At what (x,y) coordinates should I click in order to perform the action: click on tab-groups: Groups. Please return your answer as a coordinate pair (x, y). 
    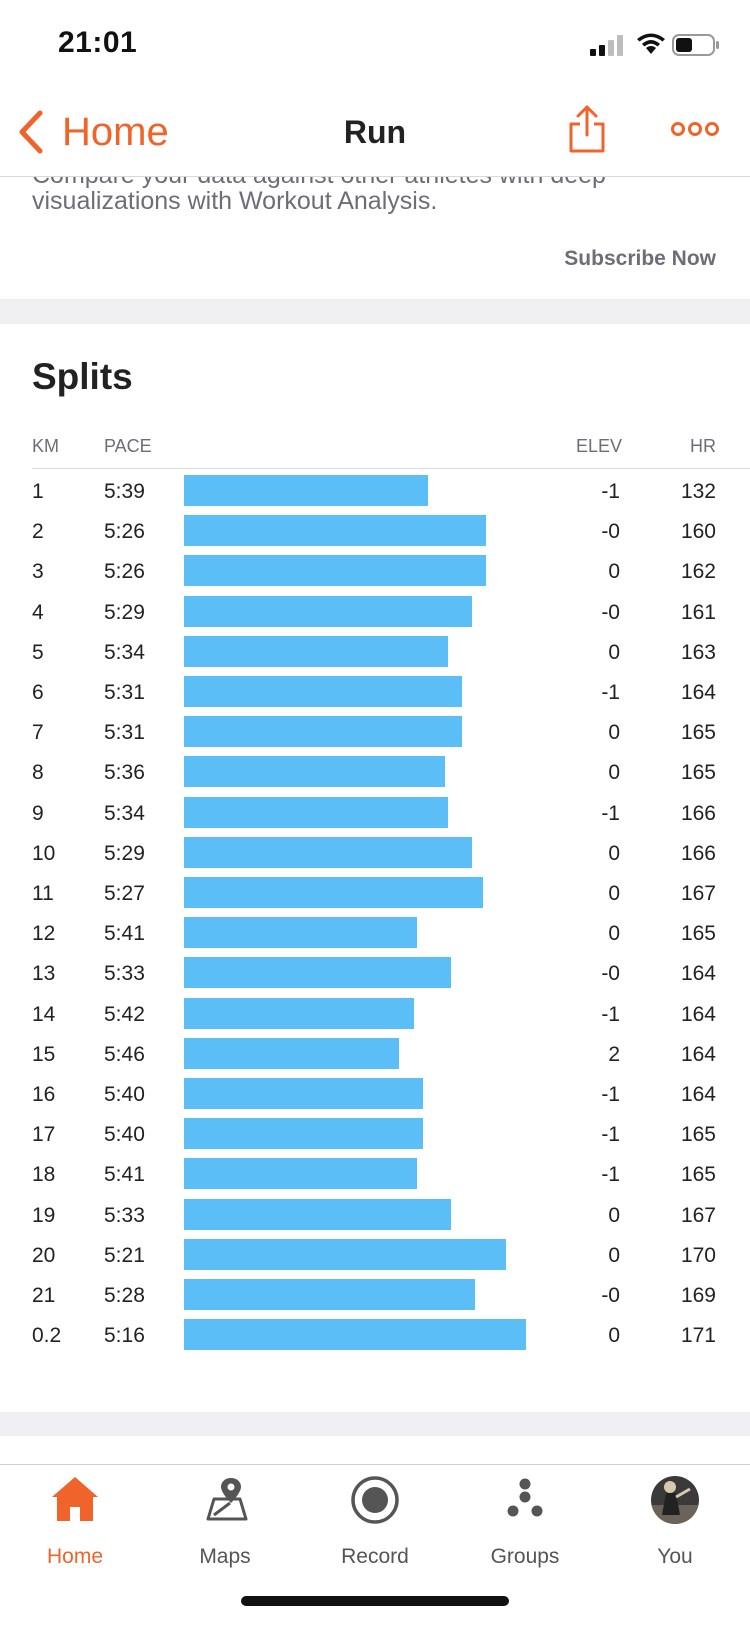
    Looking at the image, I should click on (525, 1520).